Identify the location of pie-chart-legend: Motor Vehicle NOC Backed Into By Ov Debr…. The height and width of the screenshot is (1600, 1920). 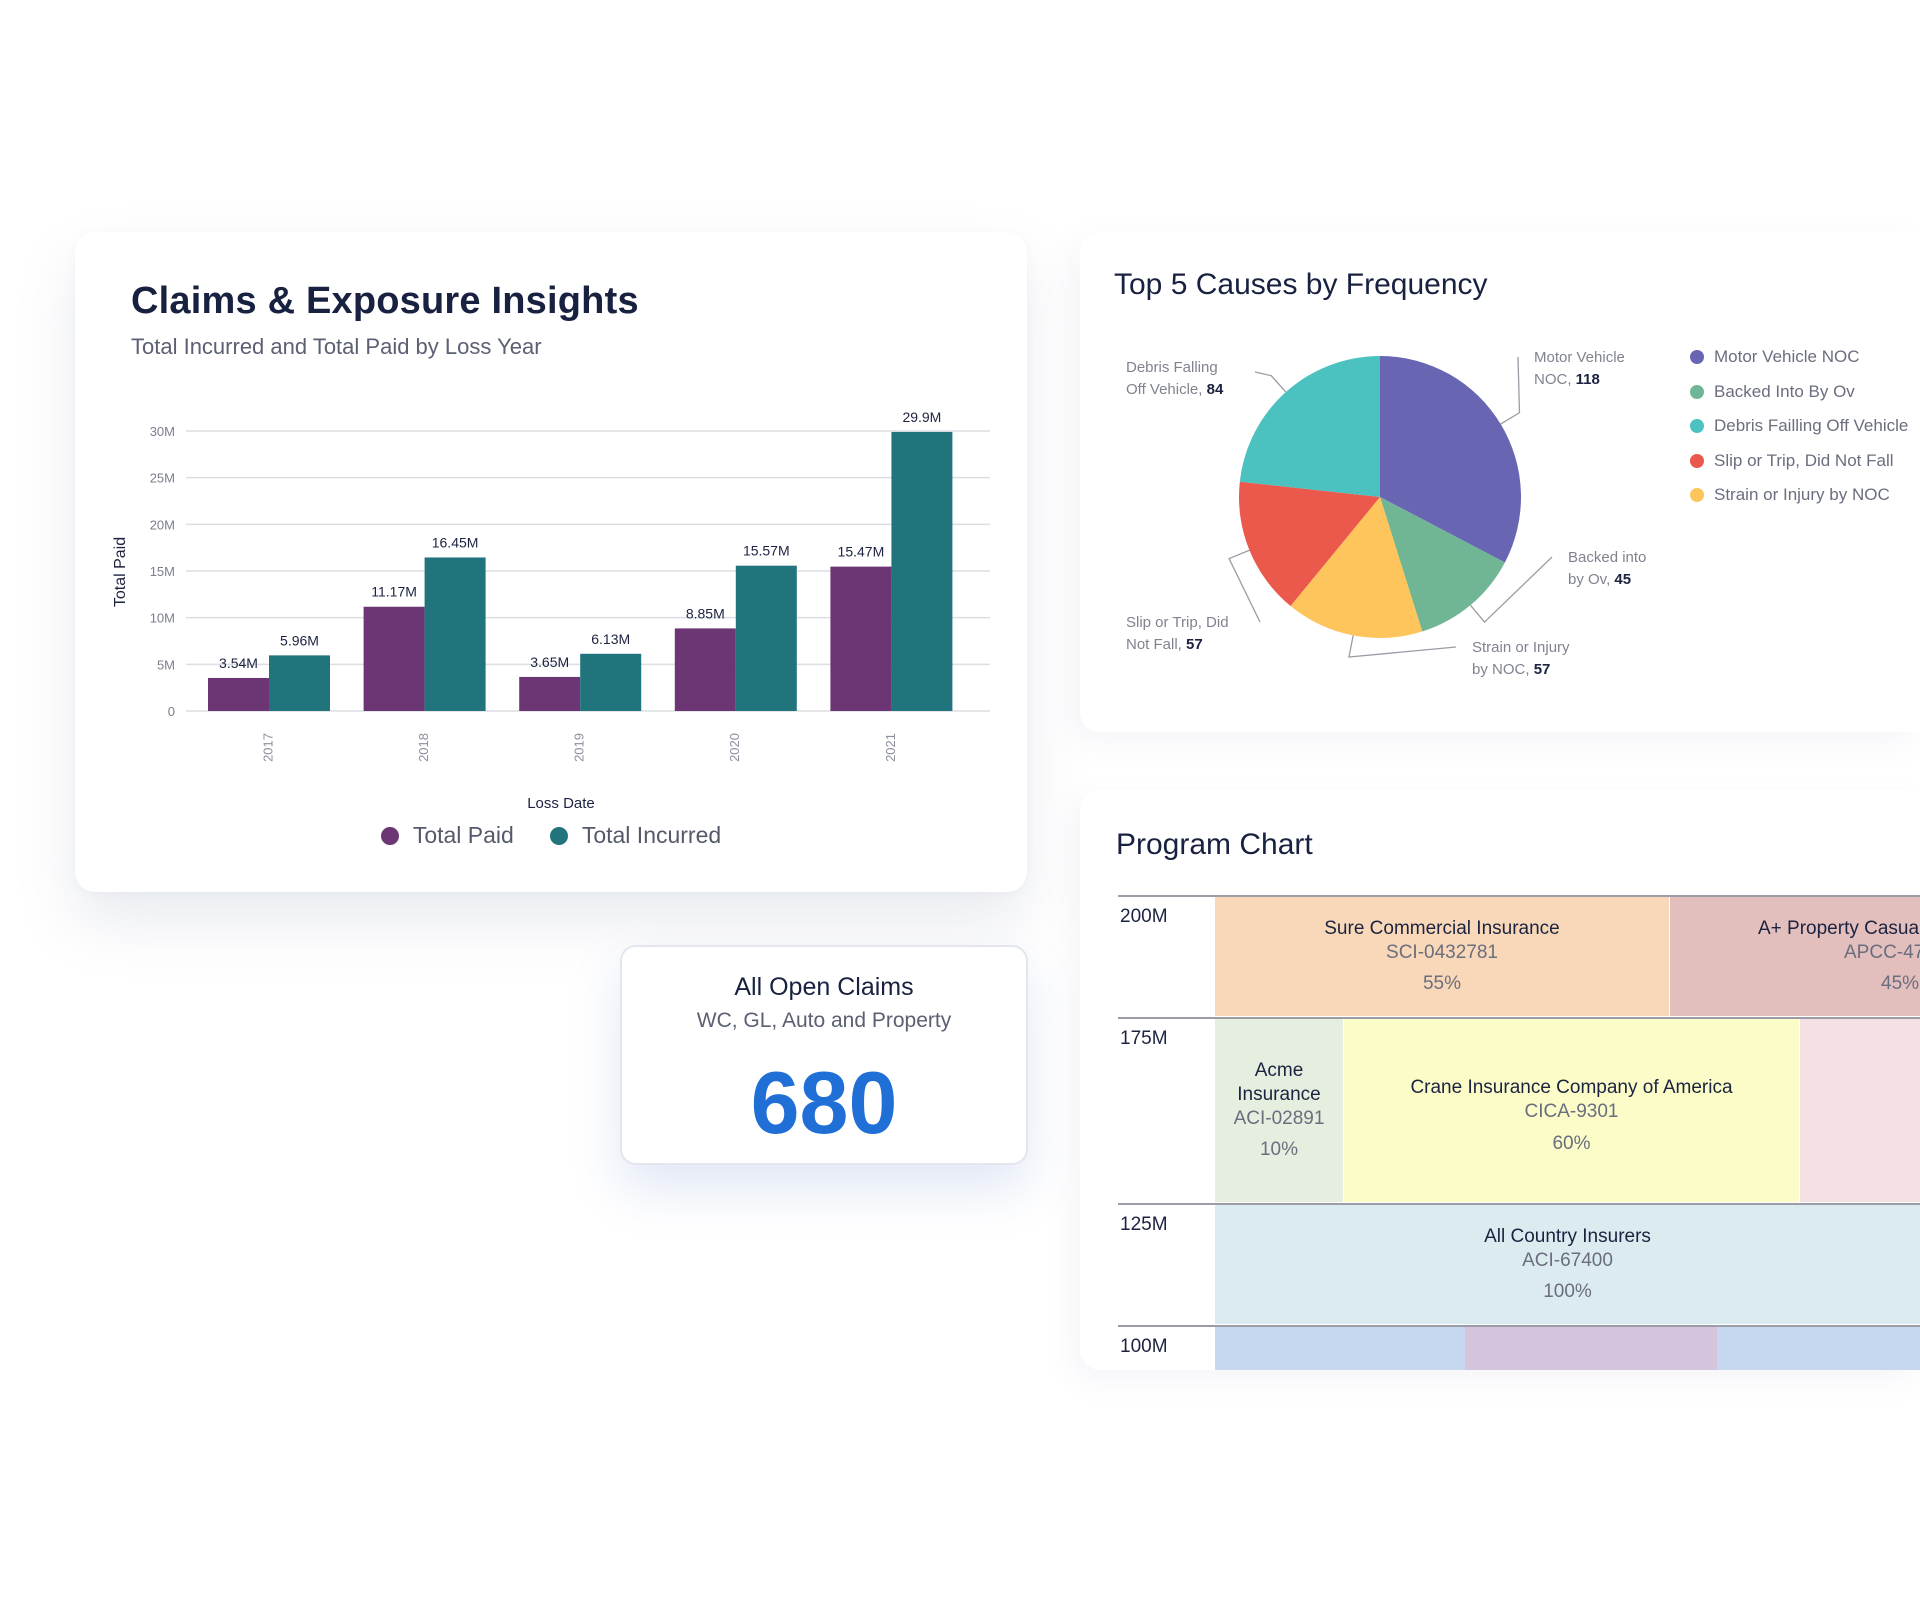
(1799, 426).